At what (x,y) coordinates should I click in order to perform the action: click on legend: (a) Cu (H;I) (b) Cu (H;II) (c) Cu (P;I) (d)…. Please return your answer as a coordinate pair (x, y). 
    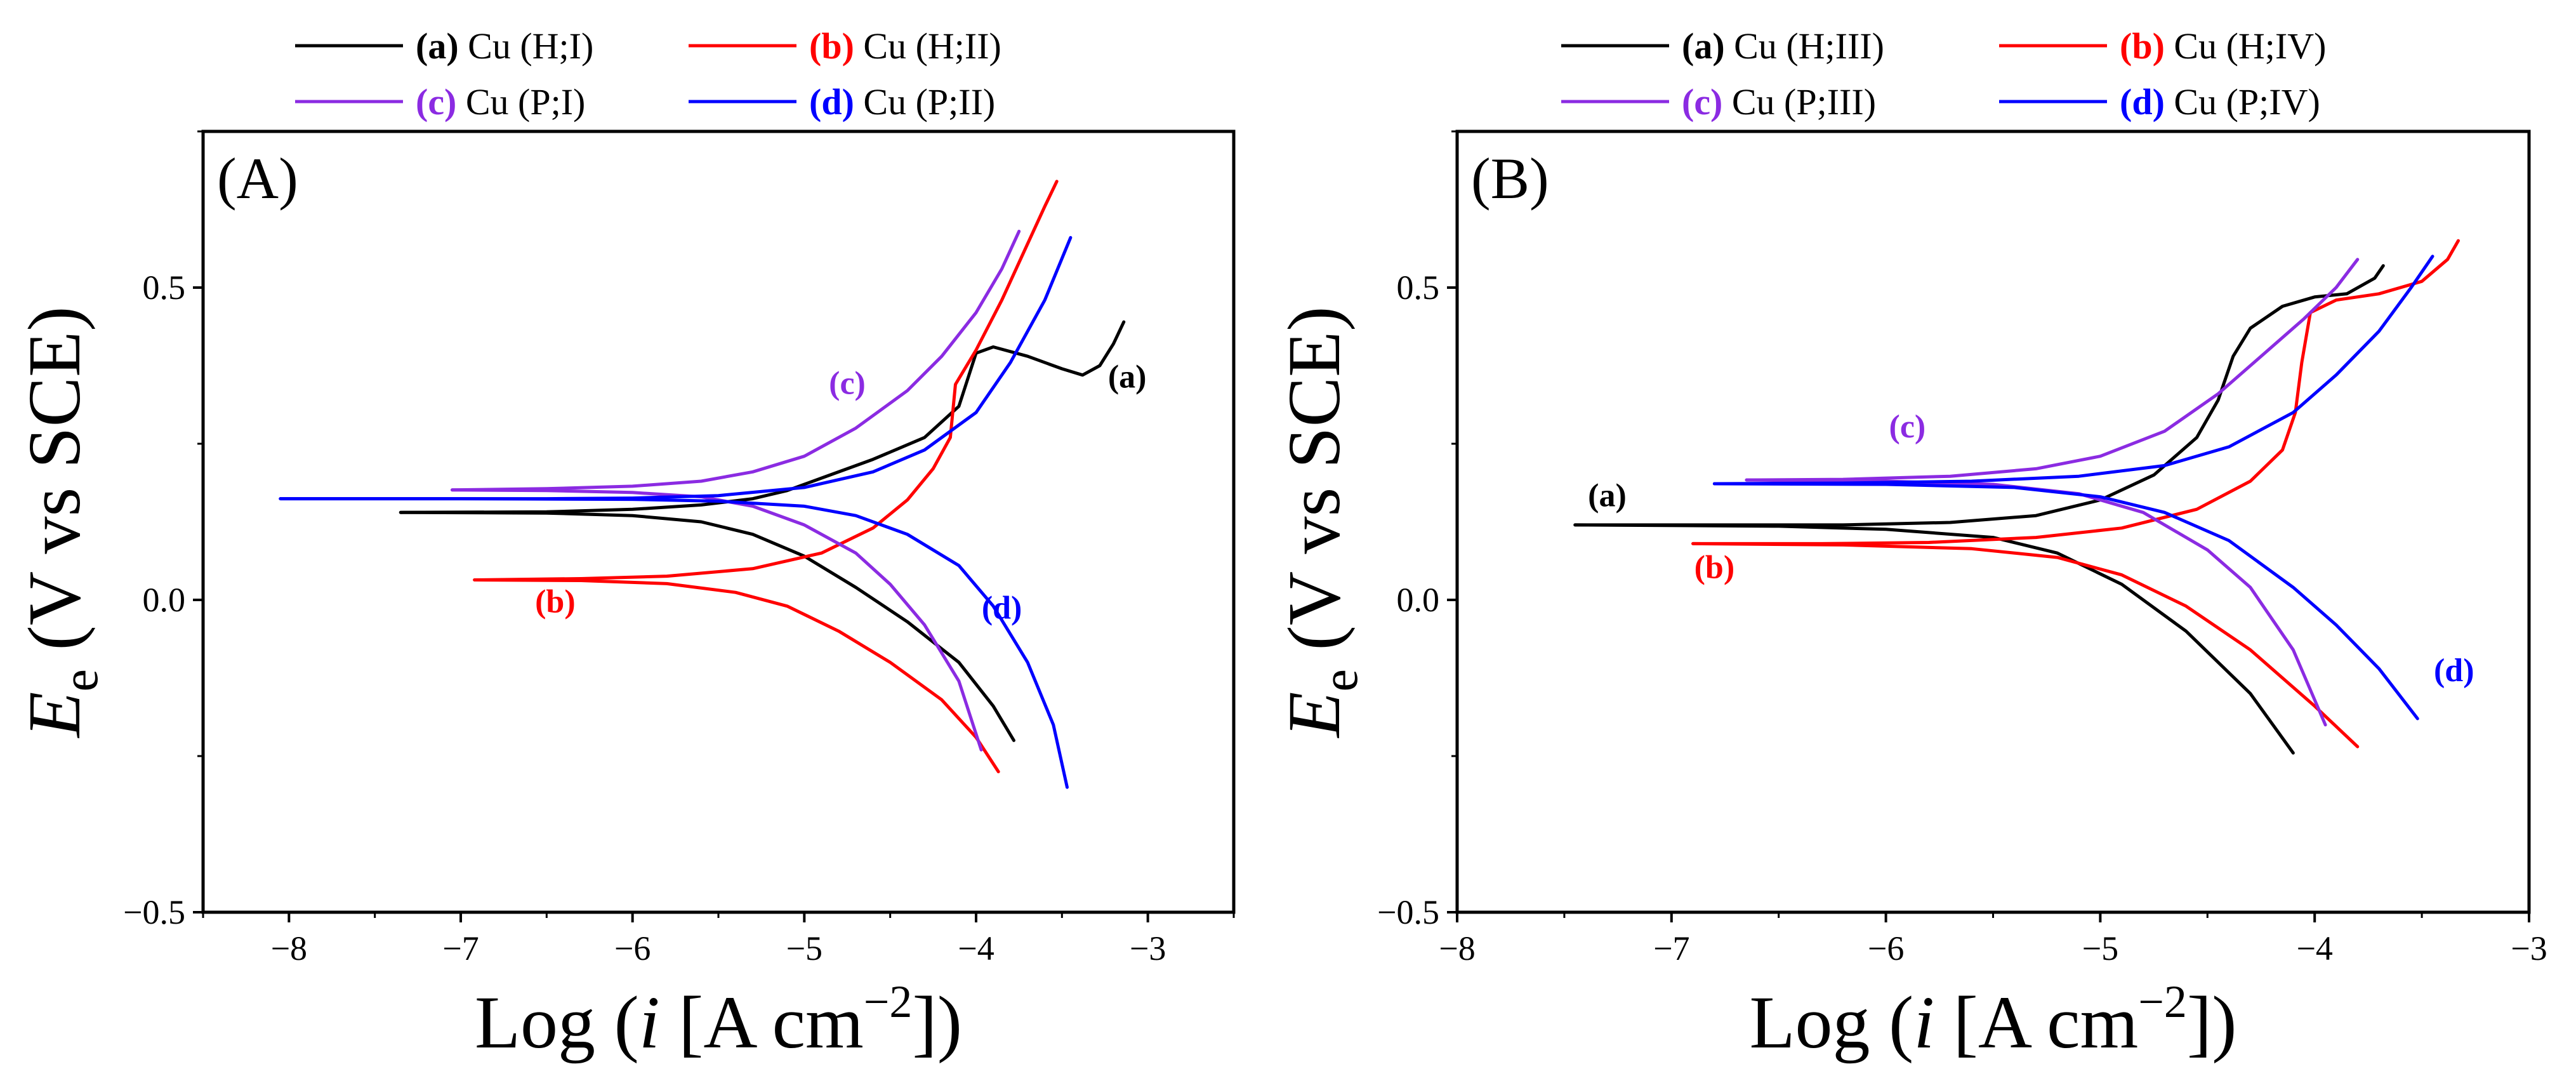
    Looking at the image, I should click on (648, 74).